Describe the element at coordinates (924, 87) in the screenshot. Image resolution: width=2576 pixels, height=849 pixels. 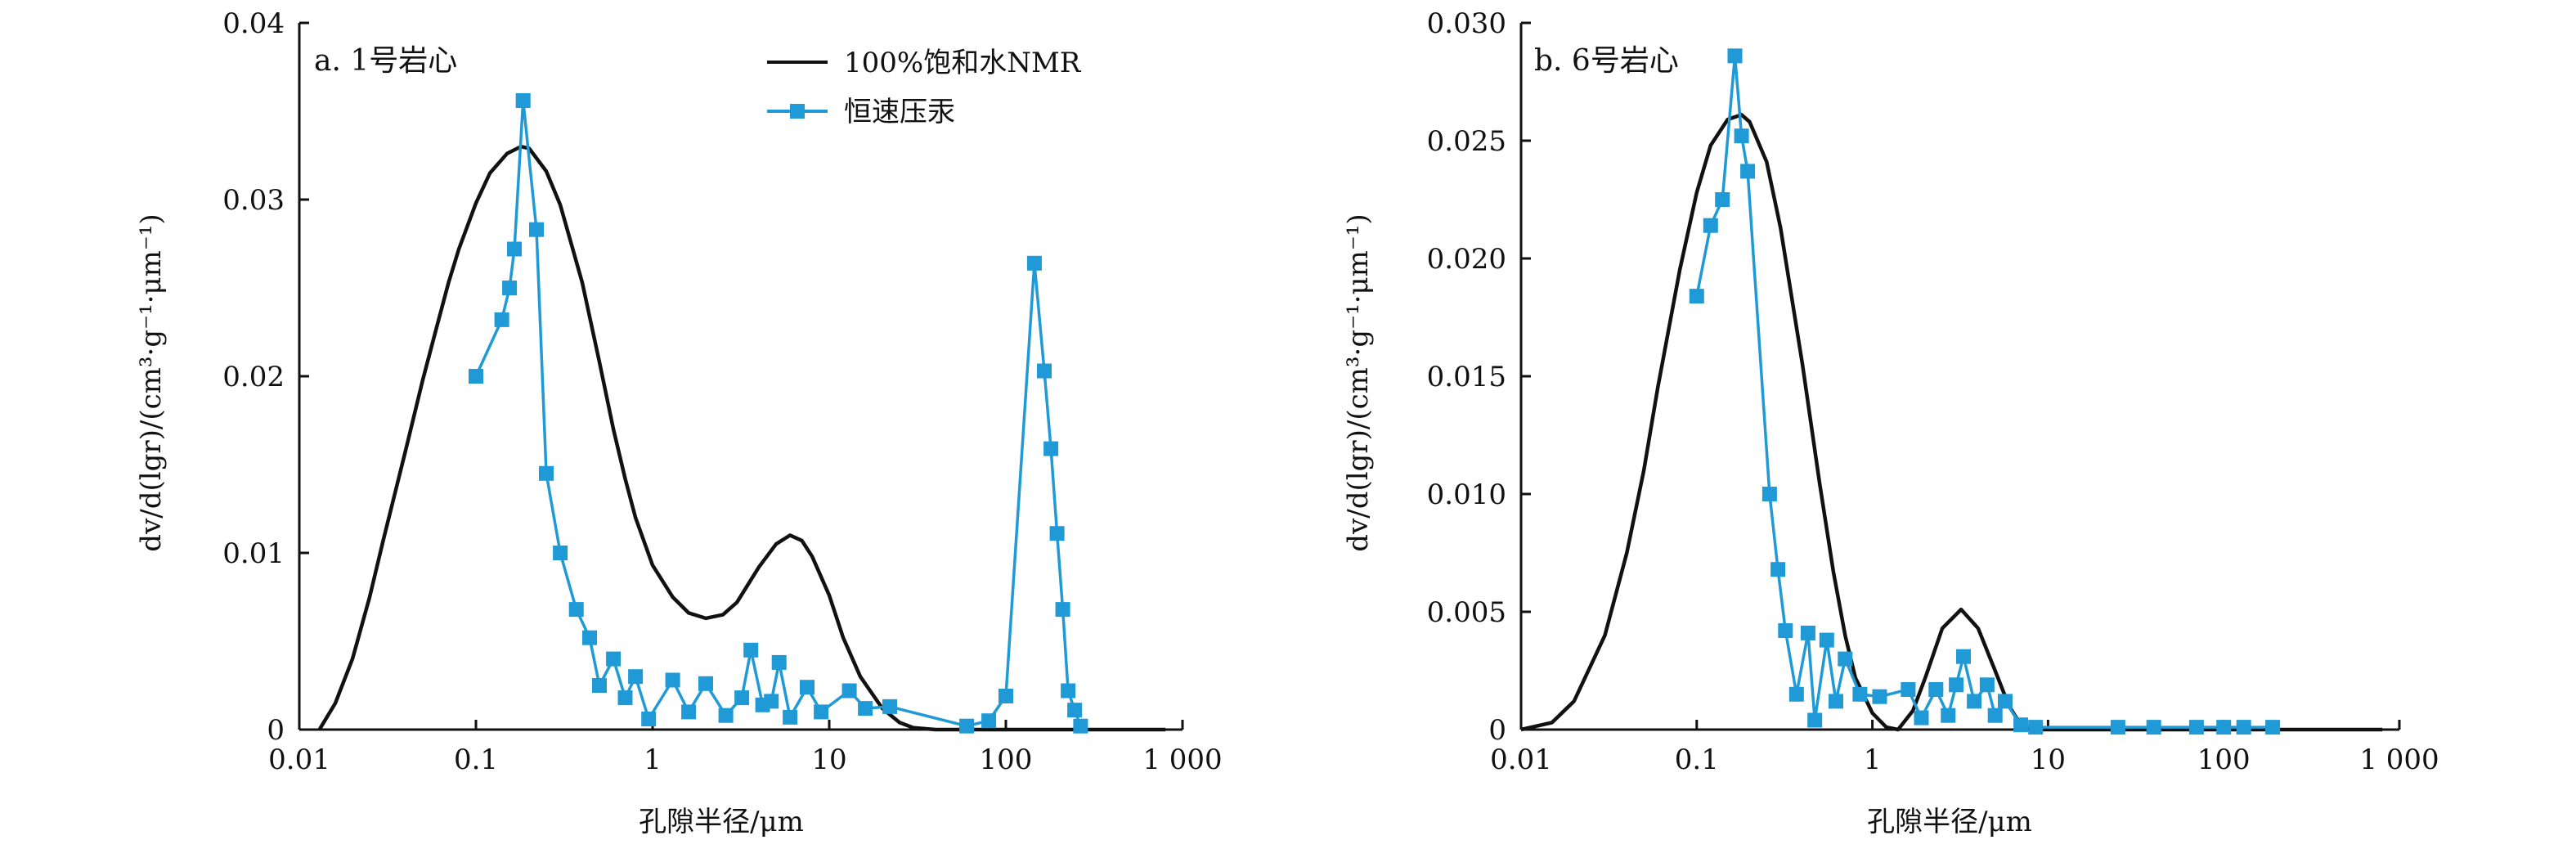
I see `legend: 100%饱和水NMR 恒速压汞` at that location.